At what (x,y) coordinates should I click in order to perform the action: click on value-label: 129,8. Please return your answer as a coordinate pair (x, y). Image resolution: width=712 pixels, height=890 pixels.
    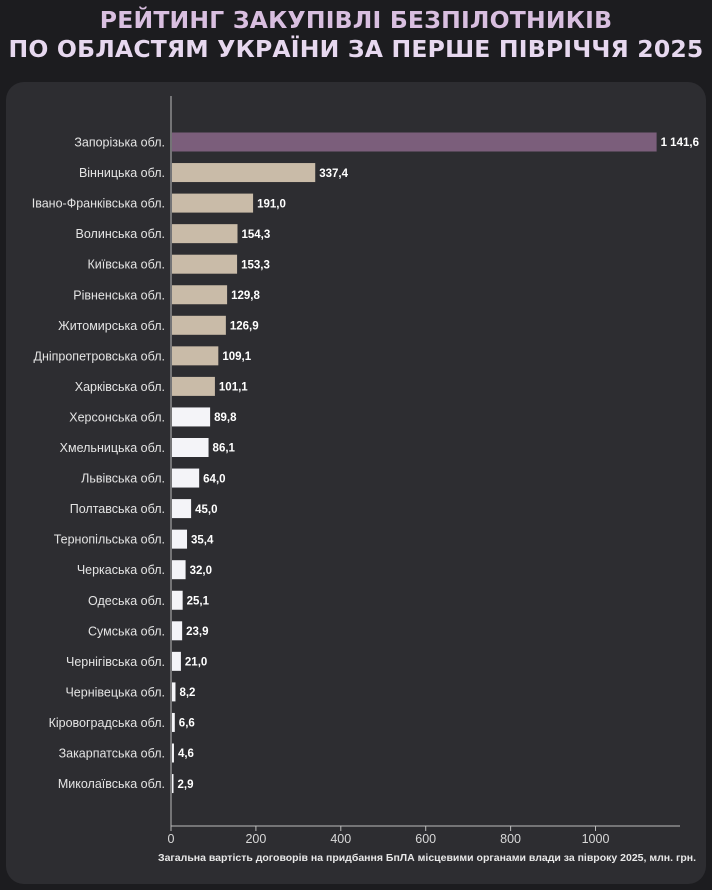
    Looking at the image, I should click on (245, 296).